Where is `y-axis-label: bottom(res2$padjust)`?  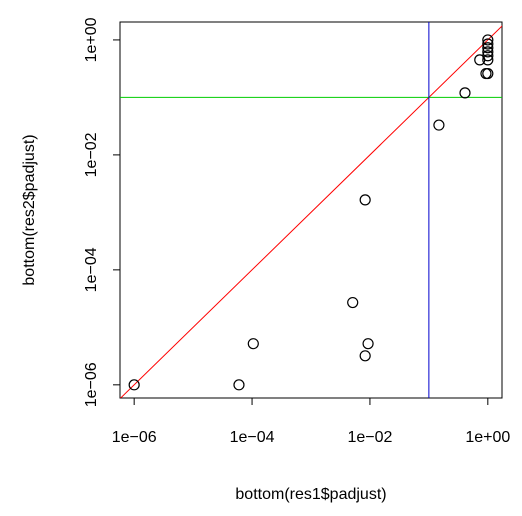
y-axis-label: bottom(res2$padjust) is located at coordinates (29, 209).